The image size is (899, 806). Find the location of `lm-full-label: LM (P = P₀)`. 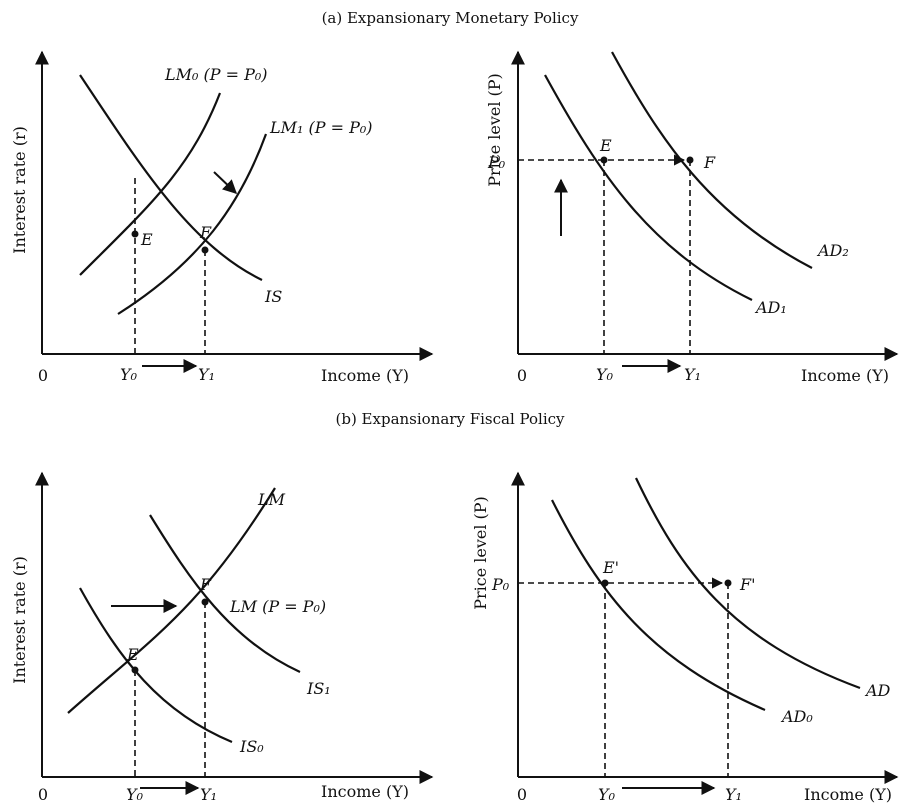

lm-full-label: LM (P = P₀) is located at coordinates (277, 606).